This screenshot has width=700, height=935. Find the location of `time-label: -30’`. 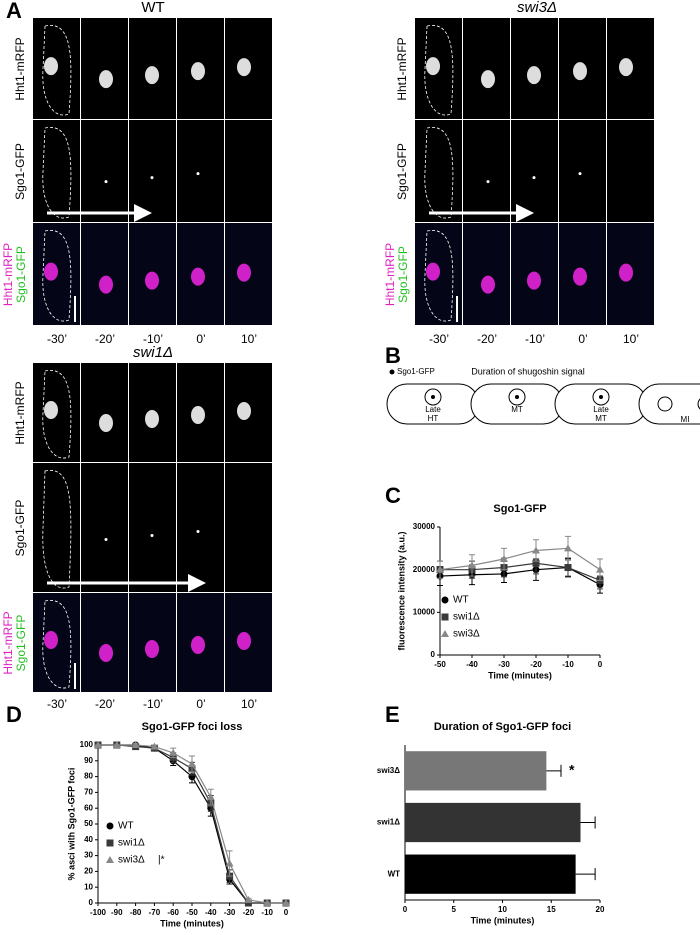

time-label: -30’ is located at coordinates (439, 339).